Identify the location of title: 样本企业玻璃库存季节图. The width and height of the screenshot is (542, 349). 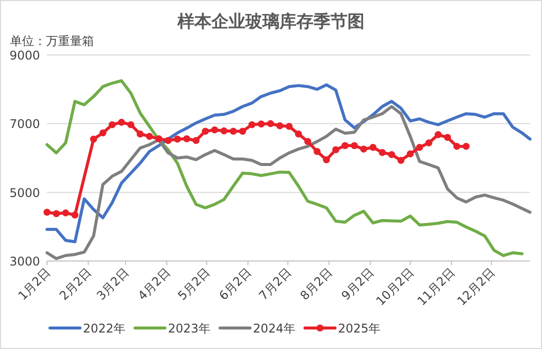
(271, 22).